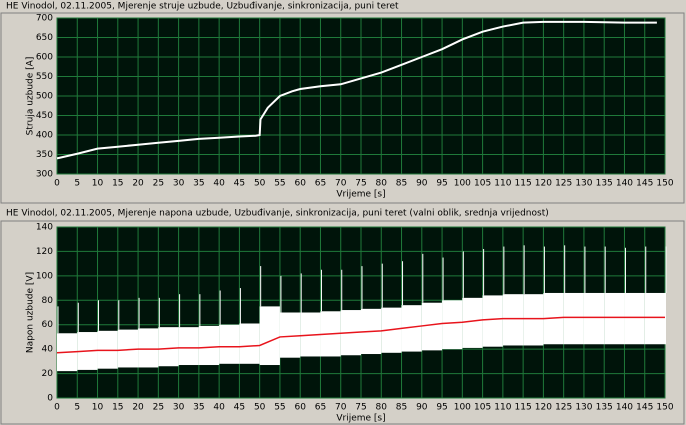 This screenshot has height=425, width=686. What do you see at coordinates (31, 312) in the screenshot?
I see `y-axis-label: Napon uzbude [V]` at bounding box center [31, 312].